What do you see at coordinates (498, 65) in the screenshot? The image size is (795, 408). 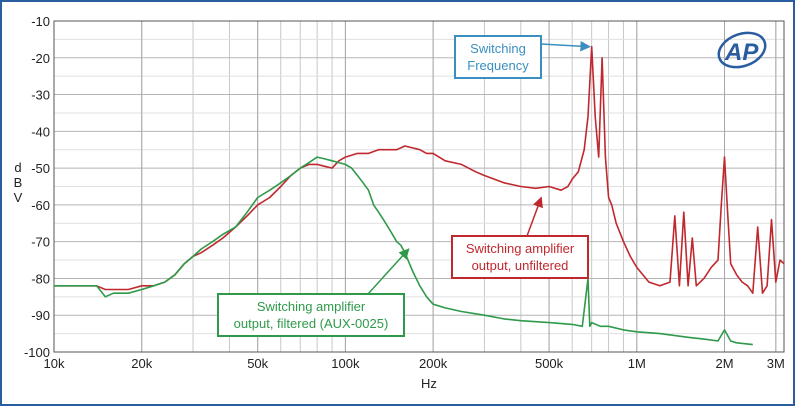 I see `annotation-text: Frequency` at bounding box center [498, 65].